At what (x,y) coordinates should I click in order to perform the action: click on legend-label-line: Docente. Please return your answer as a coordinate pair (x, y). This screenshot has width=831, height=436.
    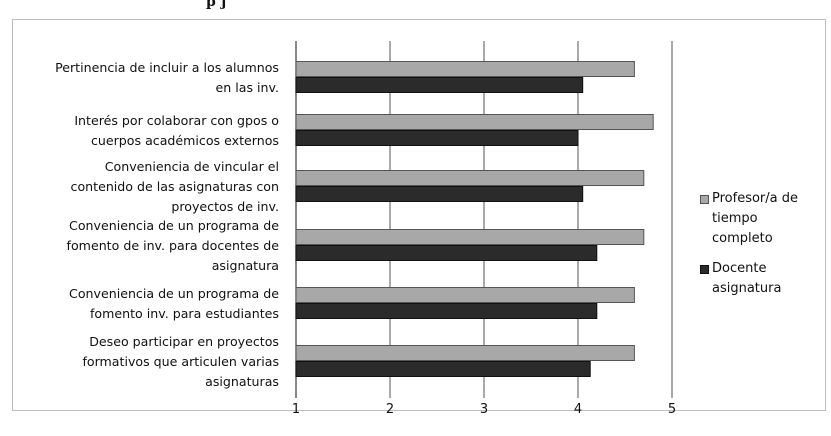
    Looking at the image, I should click on (739, 268).